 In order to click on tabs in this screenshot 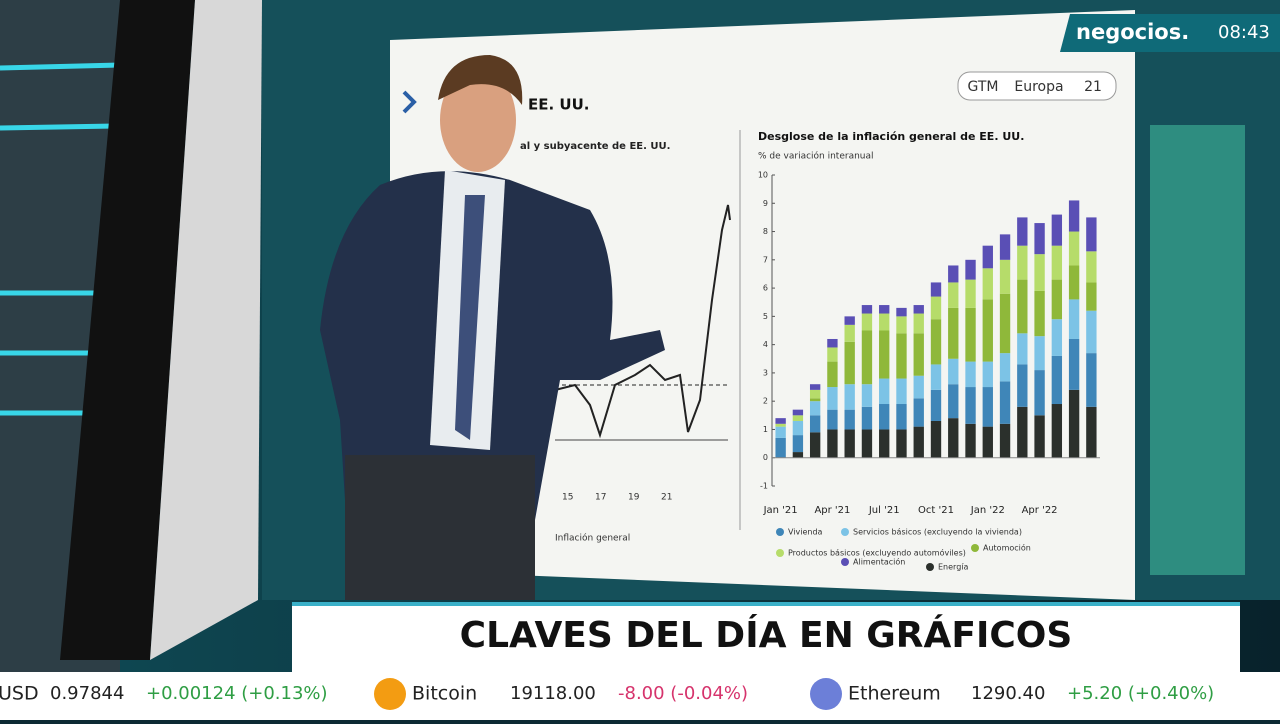, I will do `click(1037, 86)`.